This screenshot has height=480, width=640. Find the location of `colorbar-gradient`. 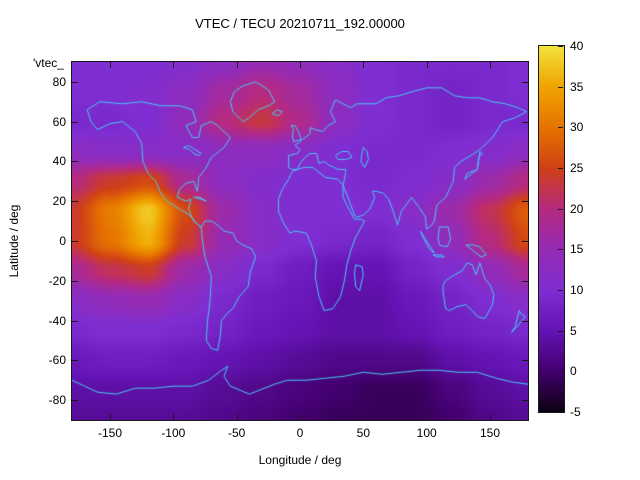

colorbar-gradient is located at coordinates (551, 229).